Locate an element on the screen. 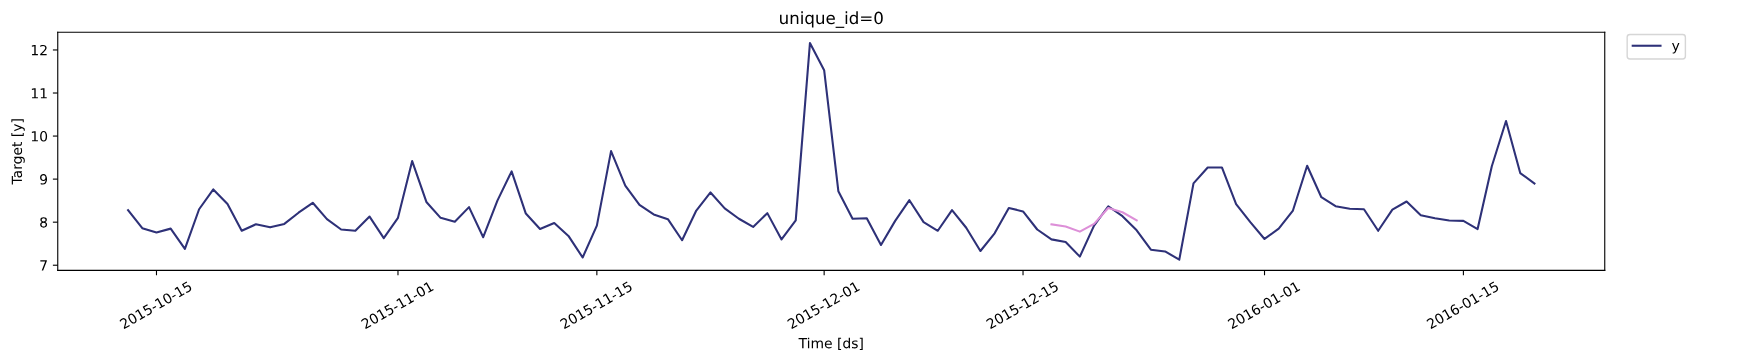 This screenshot has width=1750, height=361. y-tick-label: 9 is located at coordinates (44, 179).